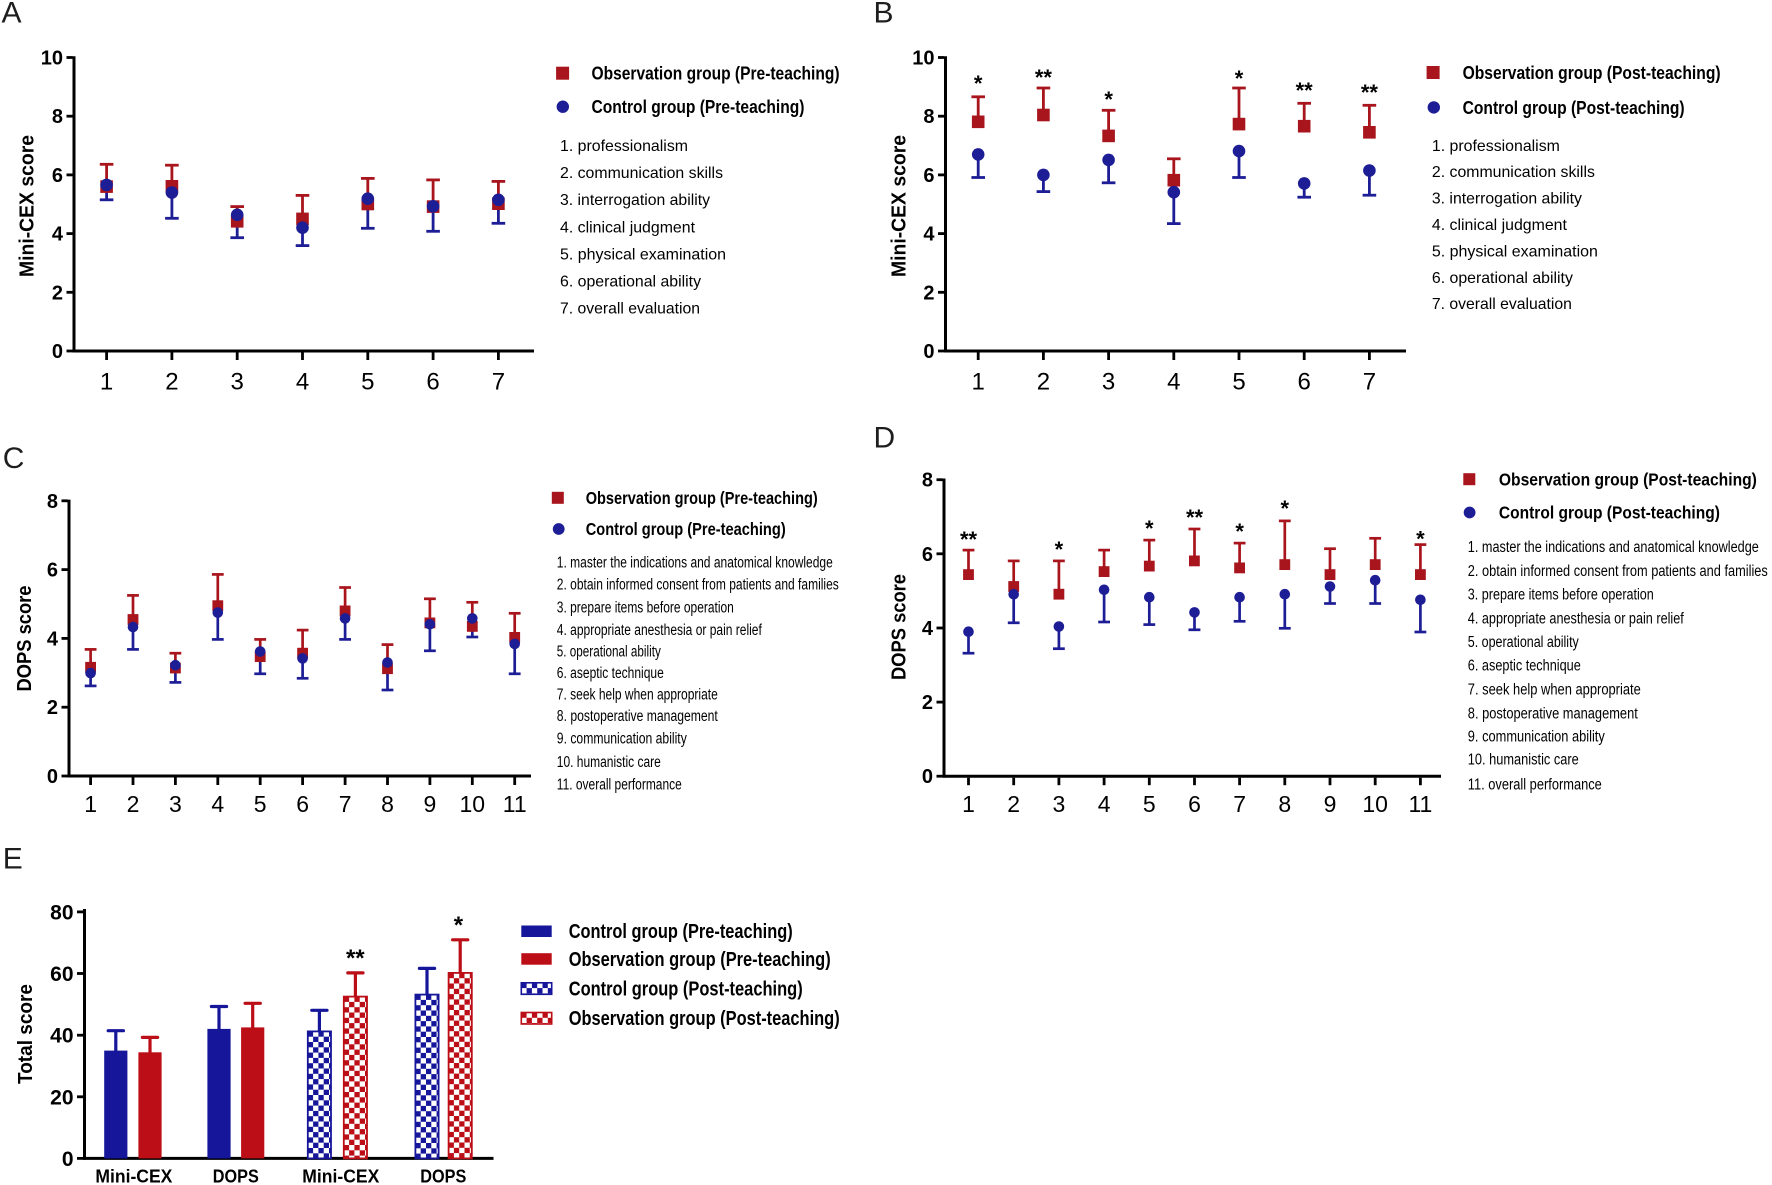  I want to click on svg-text: Total score, so click(26, 1034).